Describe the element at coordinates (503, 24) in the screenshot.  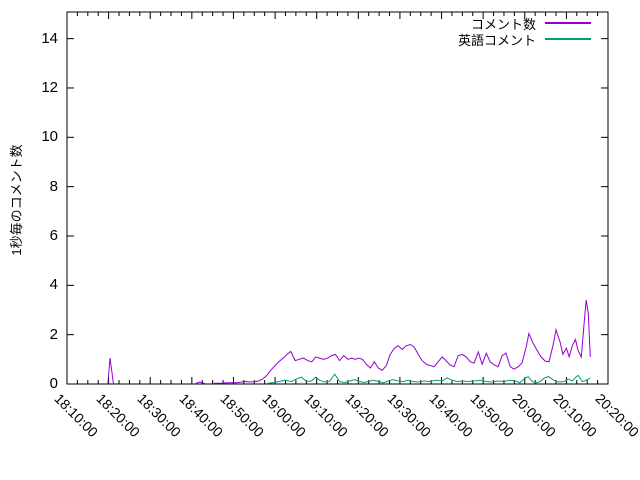
I see `legend-label: コメント数` at that location.